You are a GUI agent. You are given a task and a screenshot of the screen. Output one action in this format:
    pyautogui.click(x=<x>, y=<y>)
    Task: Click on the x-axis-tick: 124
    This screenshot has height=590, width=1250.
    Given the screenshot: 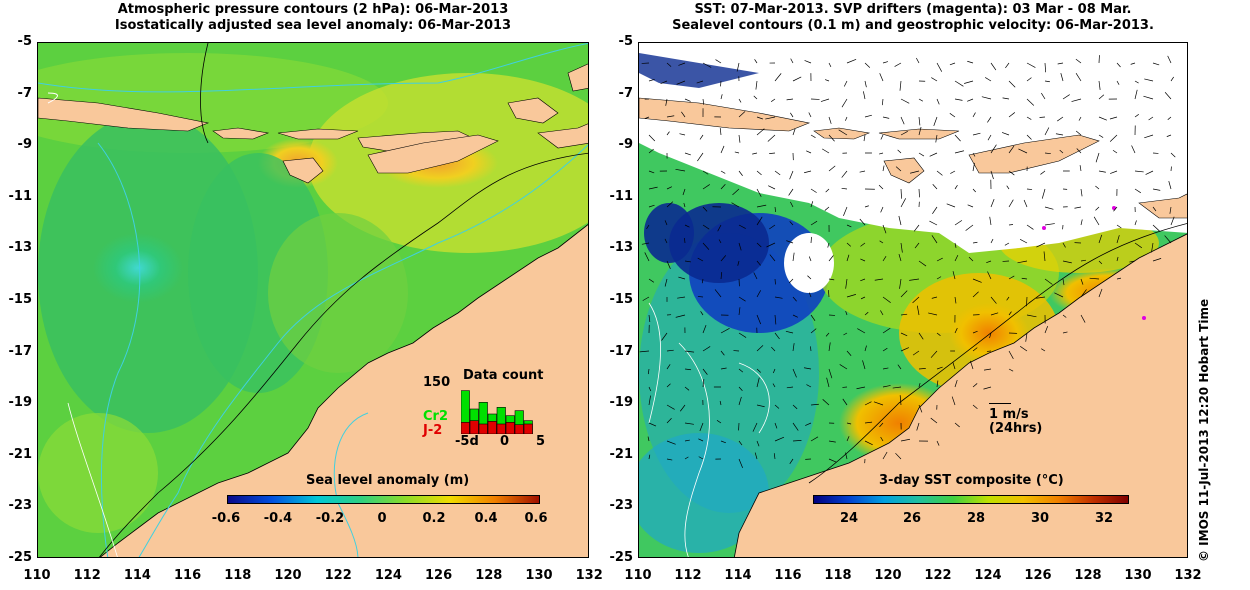 What is the action you would take?
    pyautogui.click(x=988, y=575)
    